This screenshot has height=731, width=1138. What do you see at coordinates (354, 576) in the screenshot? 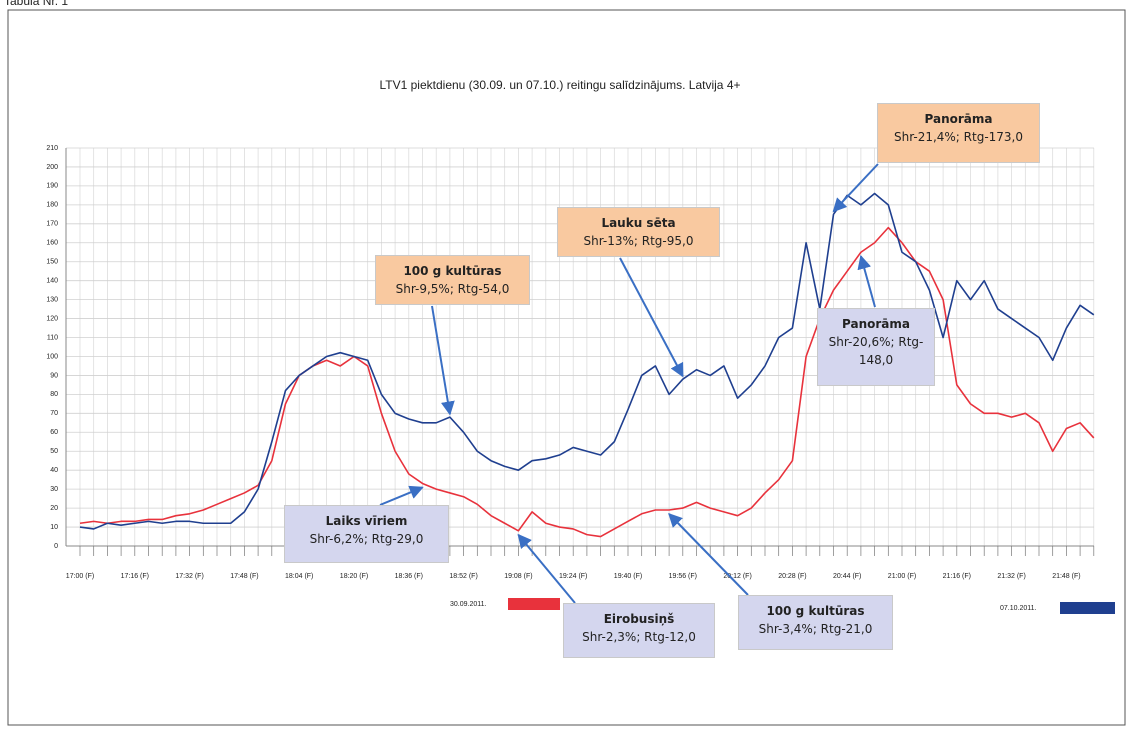
I see `x-tick-label: 18:20 (F)` at bounding box center [354, 576].